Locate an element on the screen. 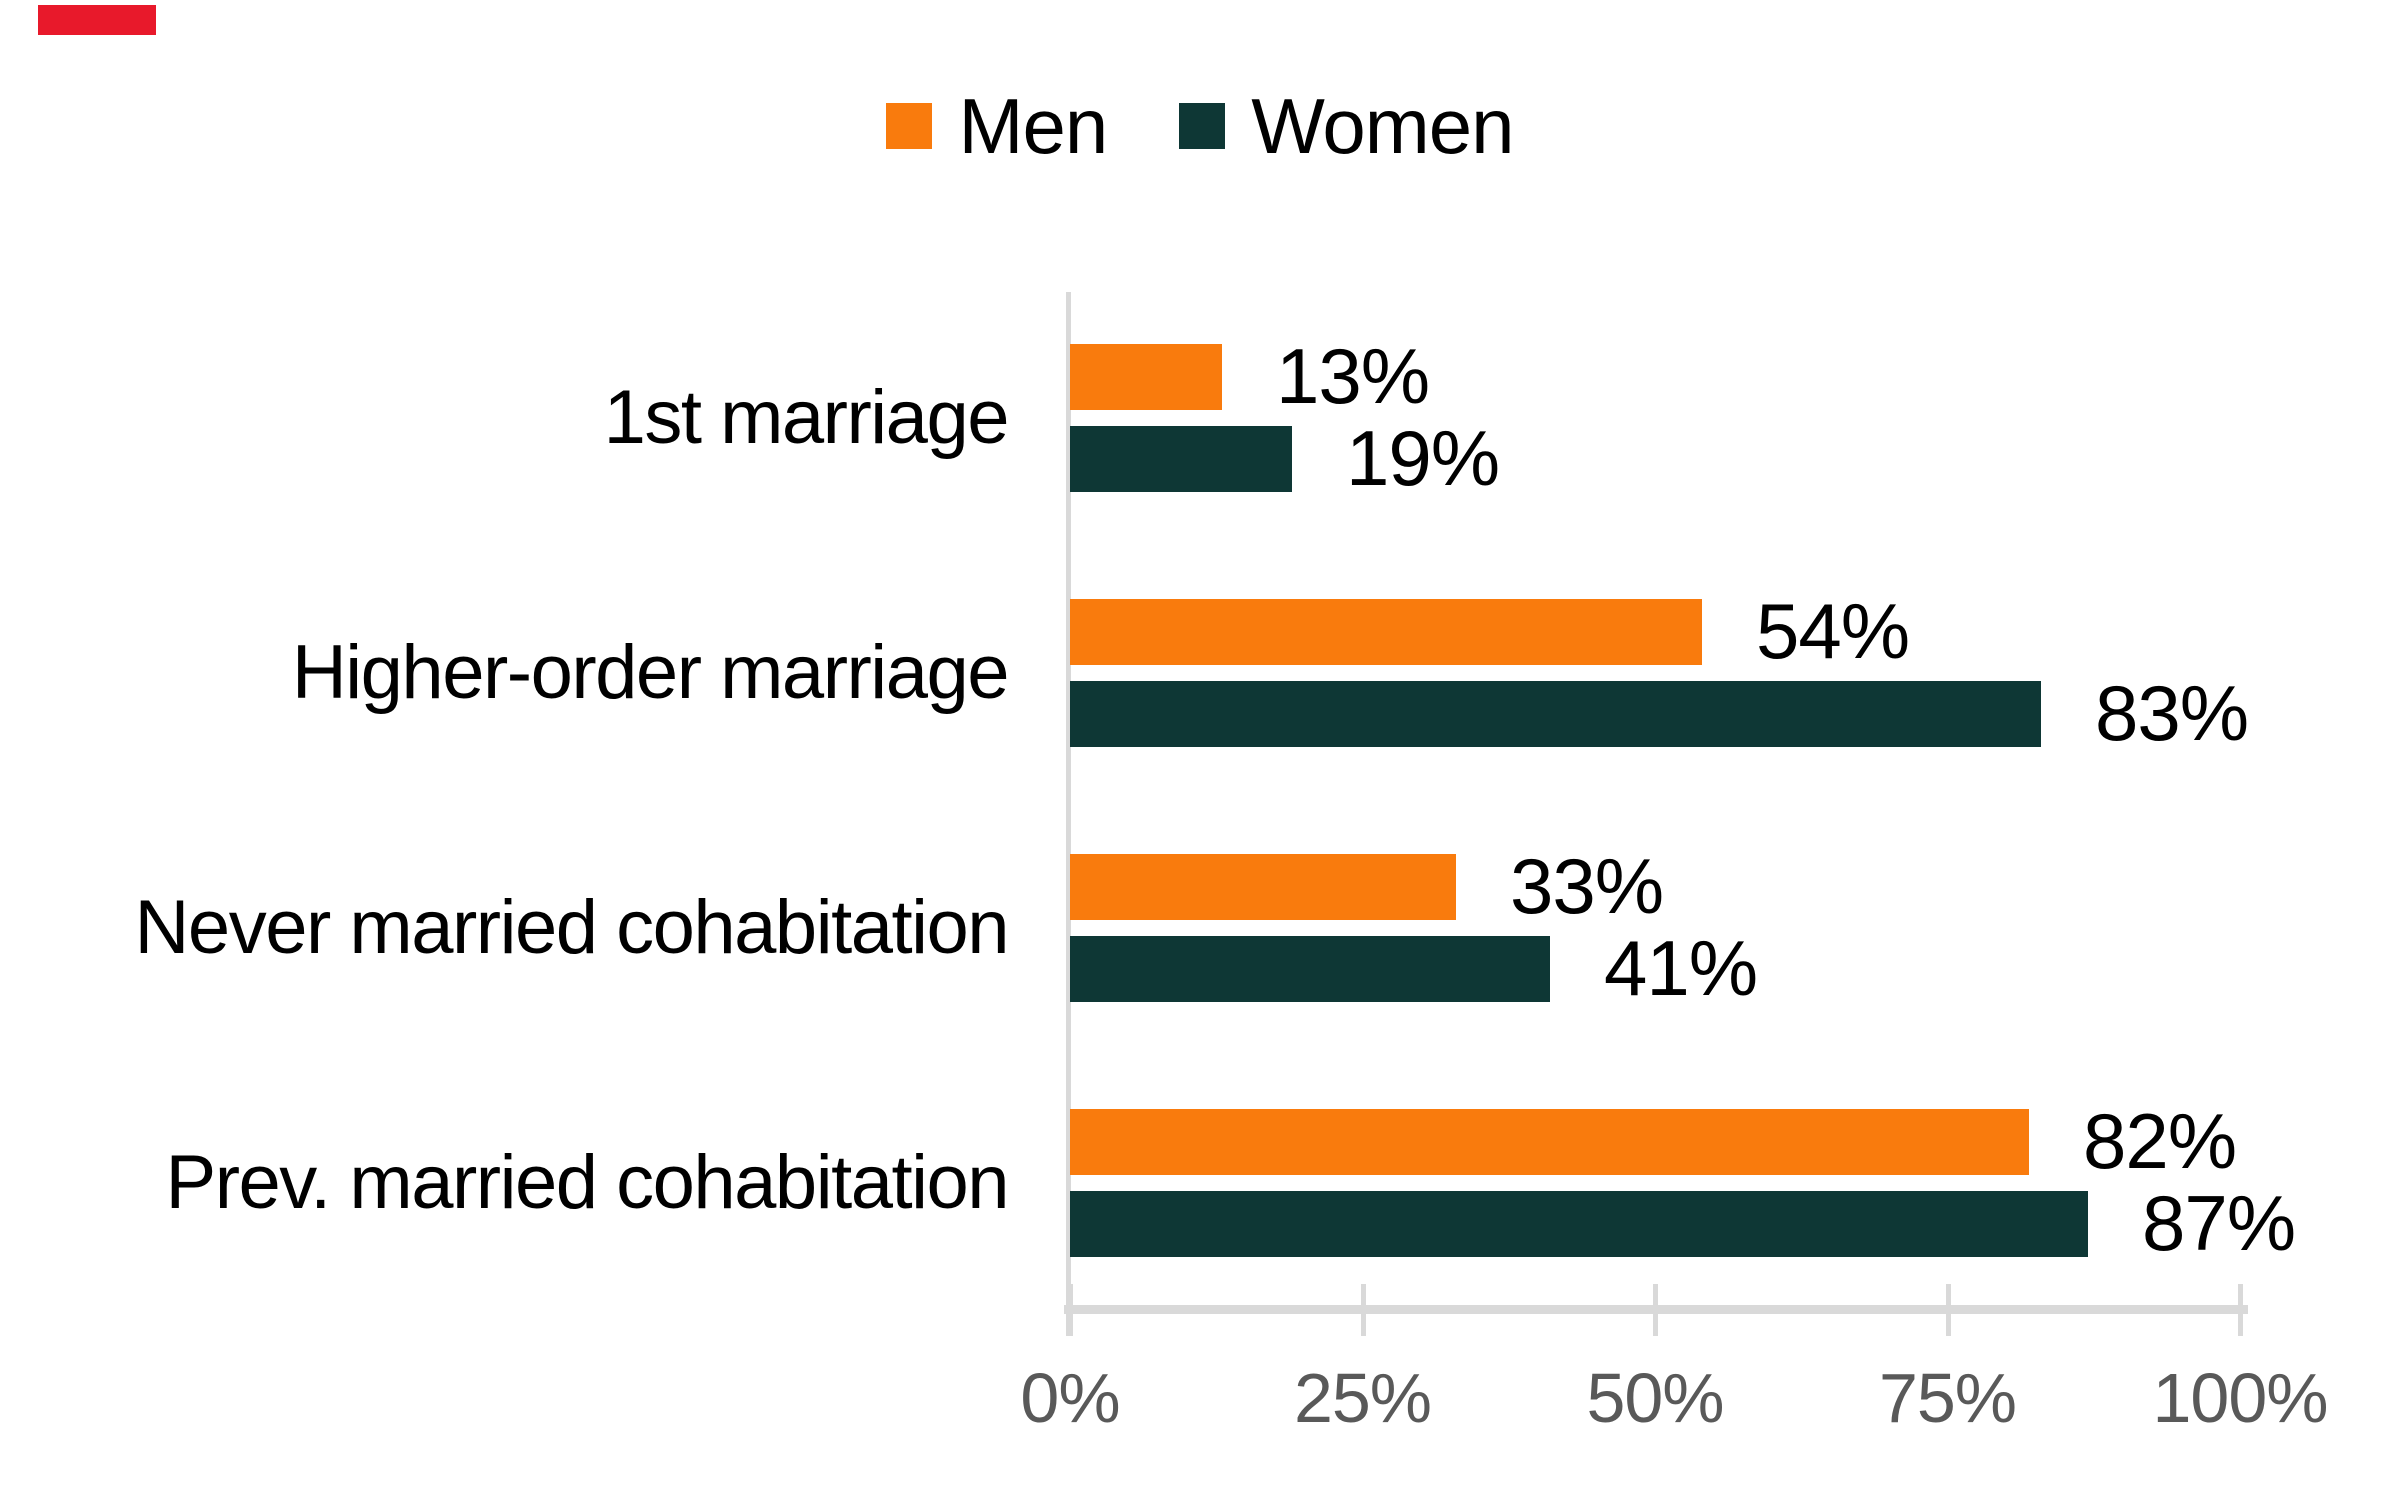 This screenshot has width=2400, height=1500. legend-swatch-women is located at coordinates (1202, 126).